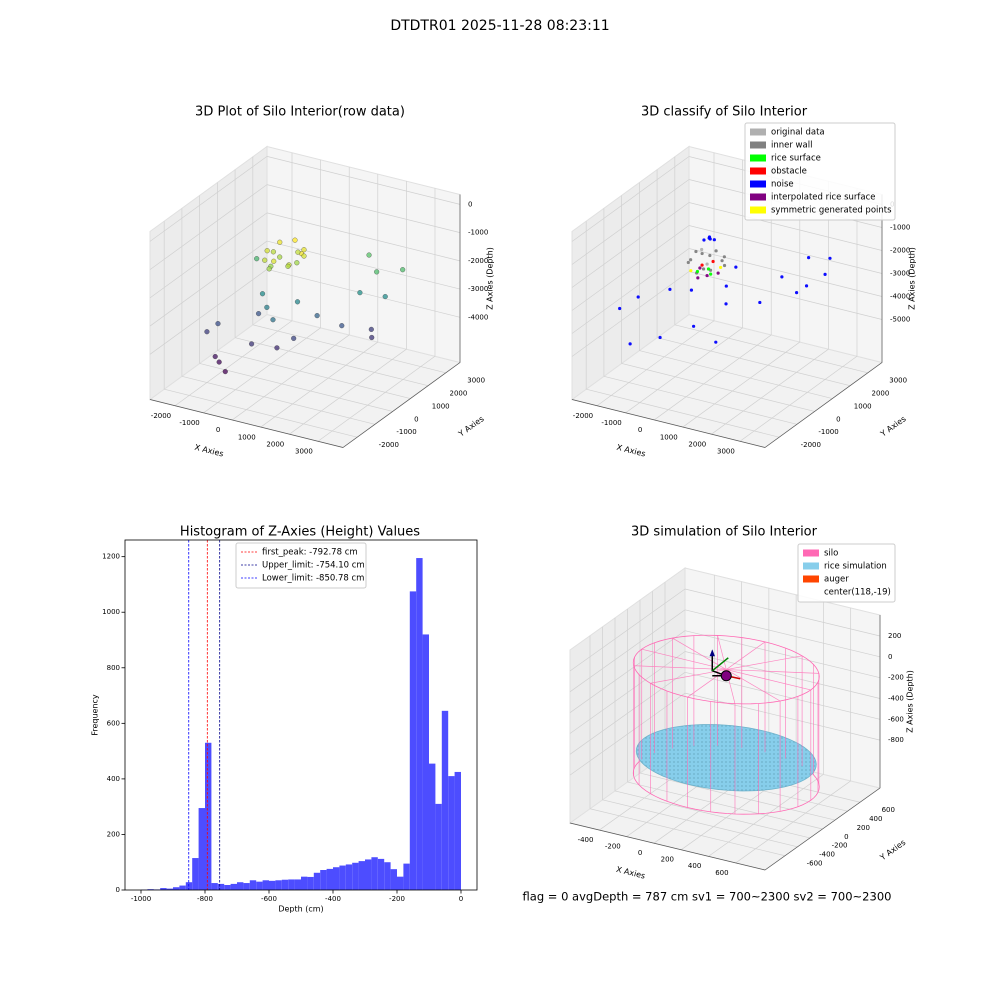 The width and height of the screenshot is (1000, 1000). I want to click on z-tick-label: 0, so click(470, 204).